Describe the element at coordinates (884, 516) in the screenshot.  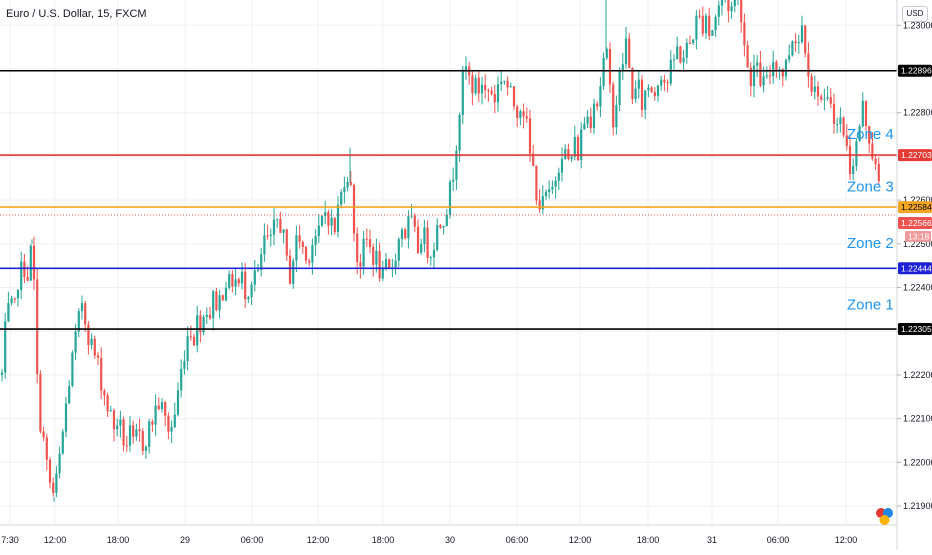
I see `flags-icon` at that location.